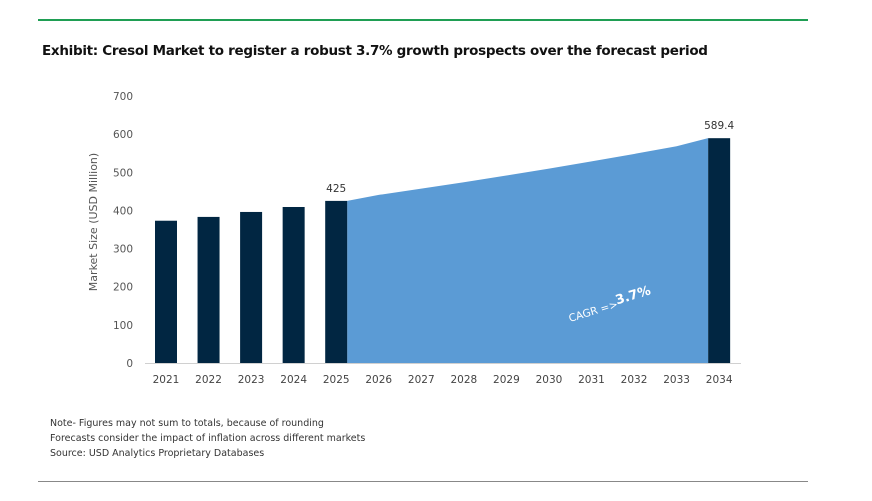 This screenshot has height=501, width=872. What do you see at coordinates (506, 380) in the screenshot?
I see `x-tick-label: 2029` at bounding box center [506, 380].